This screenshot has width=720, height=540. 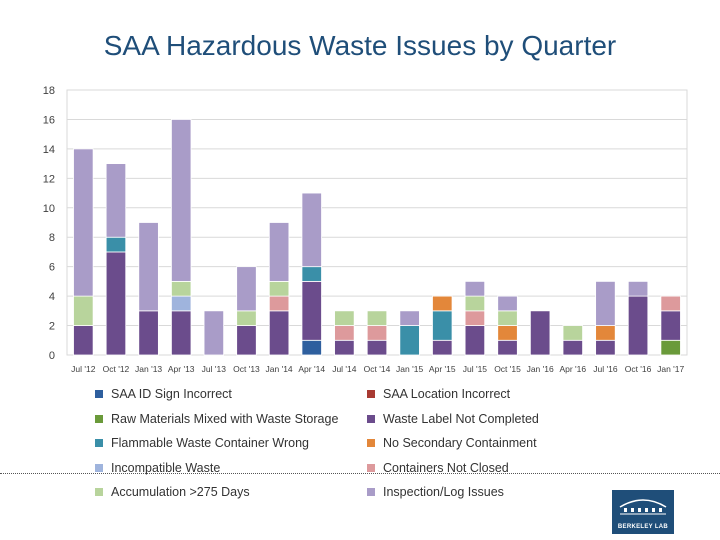 I want to click on x-tick-label: Jan '17, so click(x=670, y=369).